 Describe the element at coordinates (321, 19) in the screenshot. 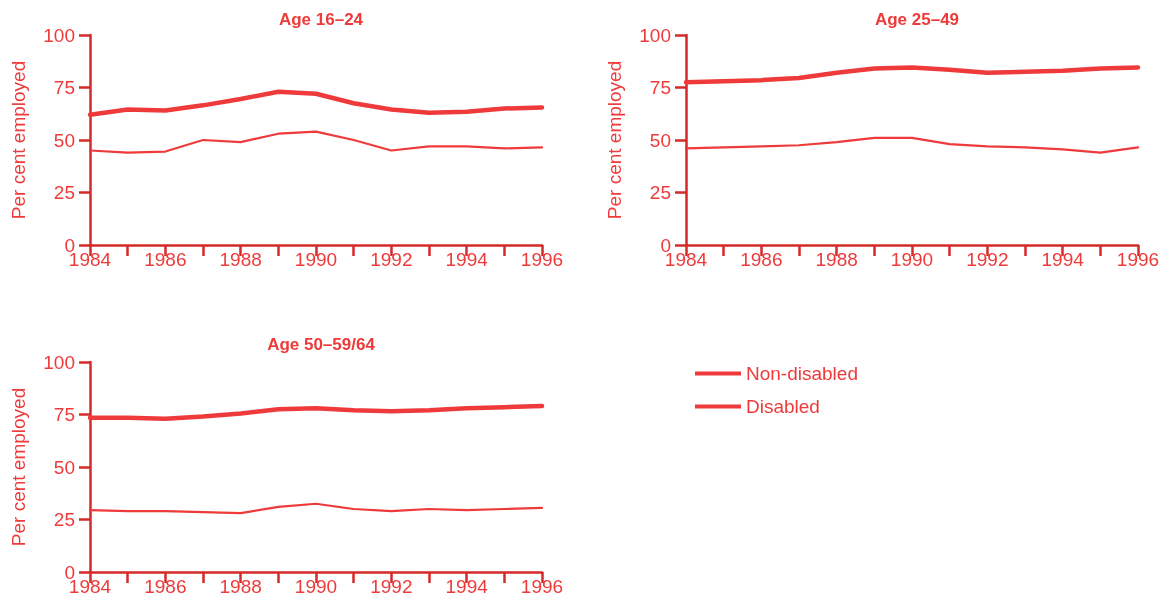

I see `chart-title: Age 16–24` at that location.